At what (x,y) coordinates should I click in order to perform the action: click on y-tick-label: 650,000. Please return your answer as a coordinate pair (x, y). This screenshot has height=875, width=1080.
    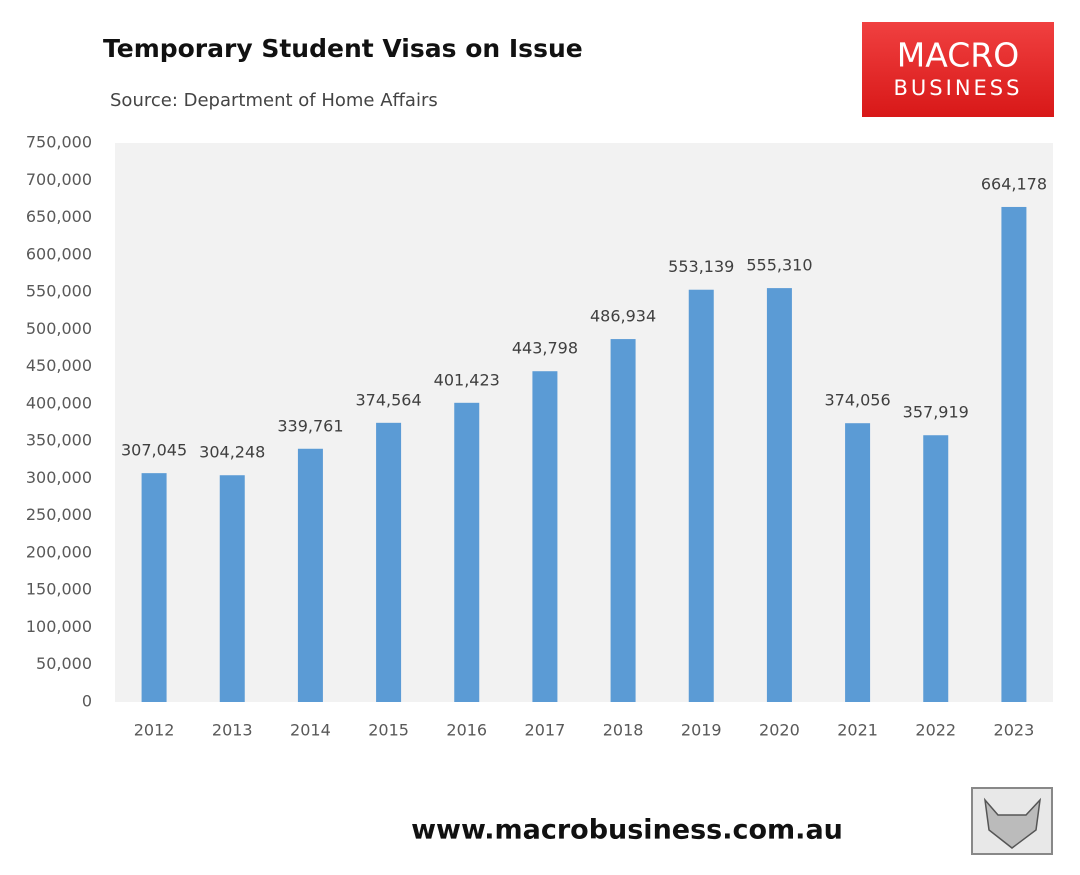
    Looking at the image, I should click on (59, 216).